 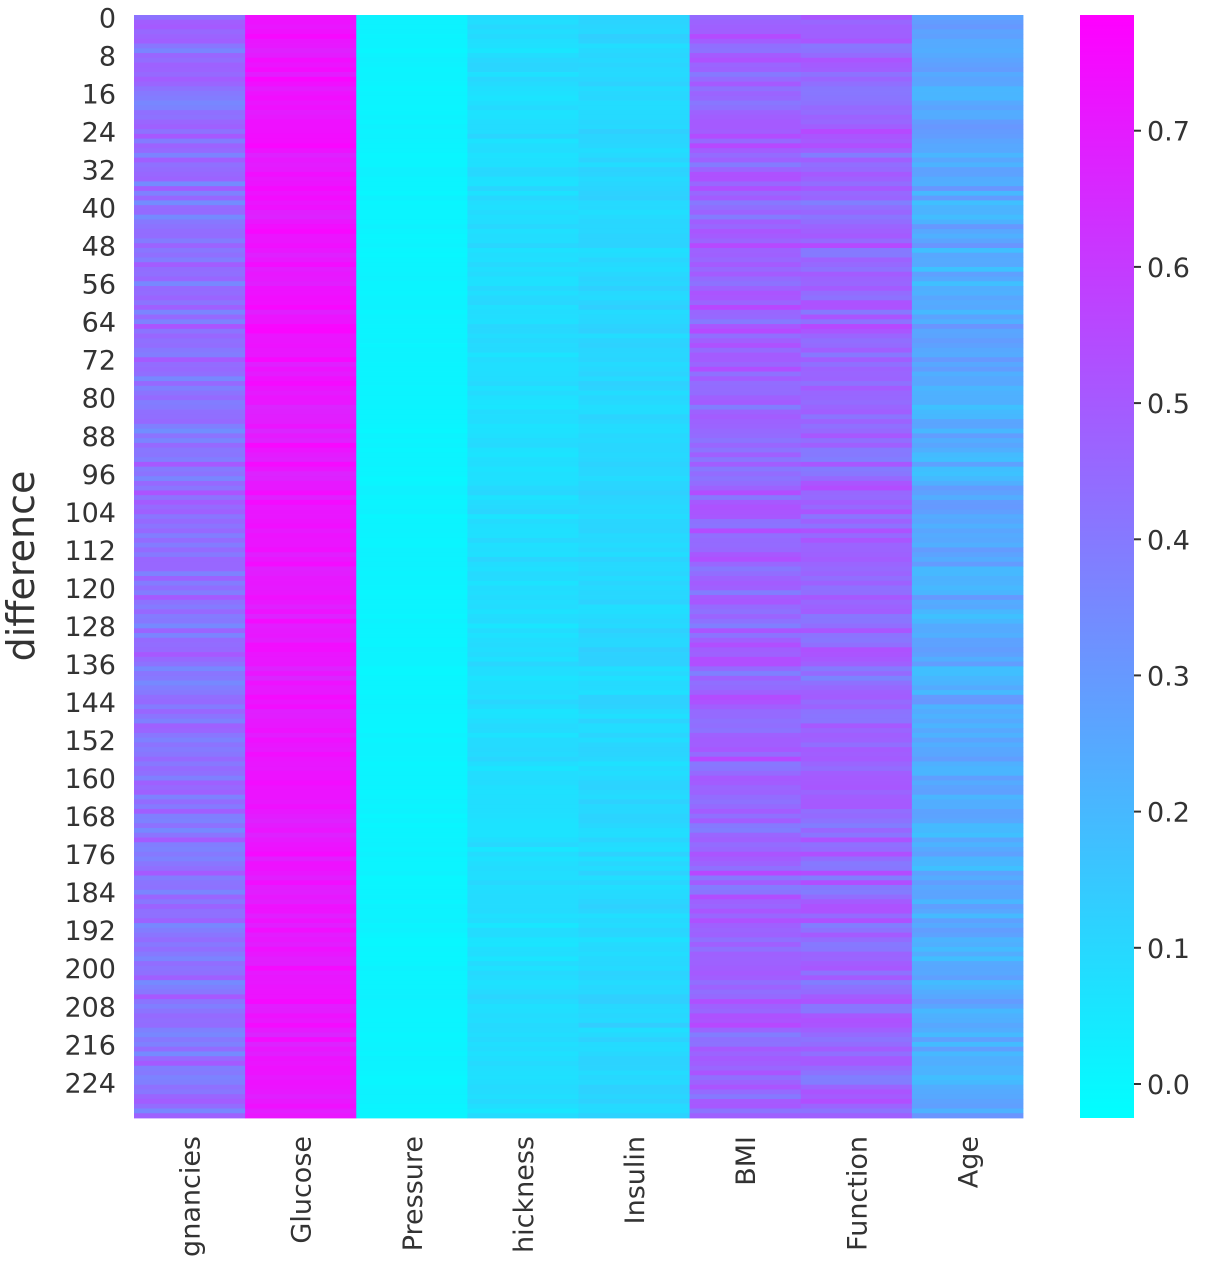 I want to click on y-tick-label: 32, so click(x=99, y=171).